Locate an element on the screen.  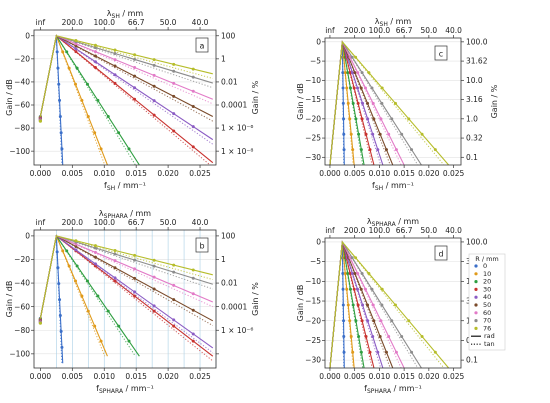
y-tick-label: −60 is located at coordinates (22, 306).